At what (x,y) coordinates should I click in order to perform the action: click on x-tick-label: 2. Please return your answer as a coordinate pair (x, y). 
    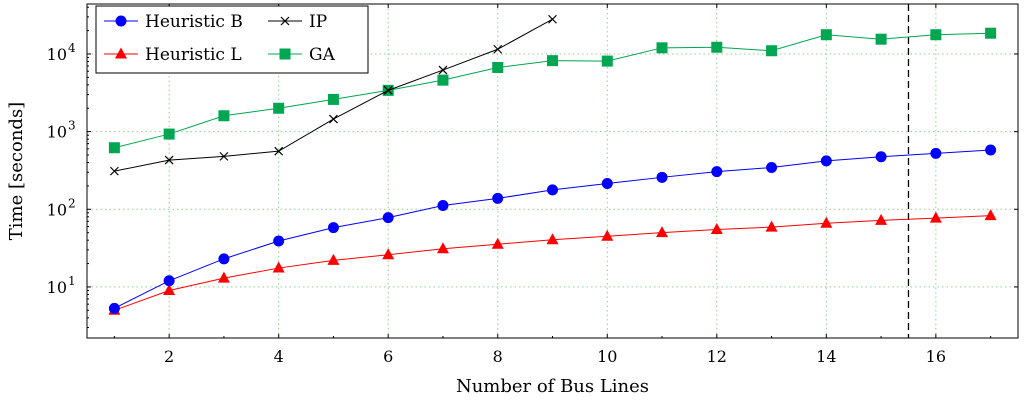
    Looking at the image, I should click on (169, 356).